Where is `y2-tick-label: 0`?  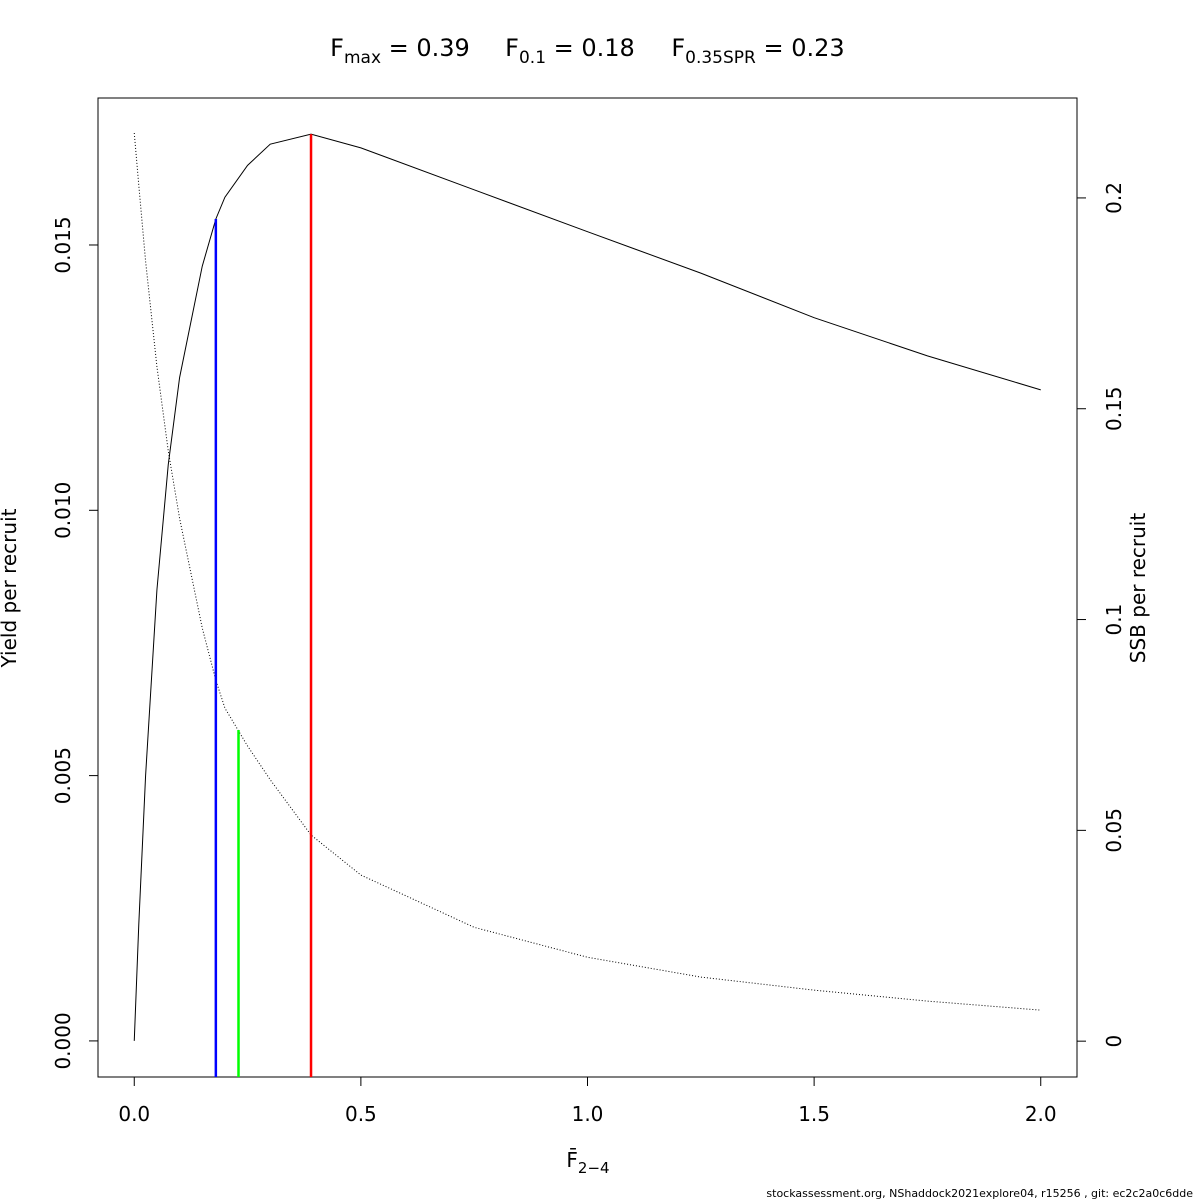
y2-tick-label: 0 is located at coordinates (1114, 1041).